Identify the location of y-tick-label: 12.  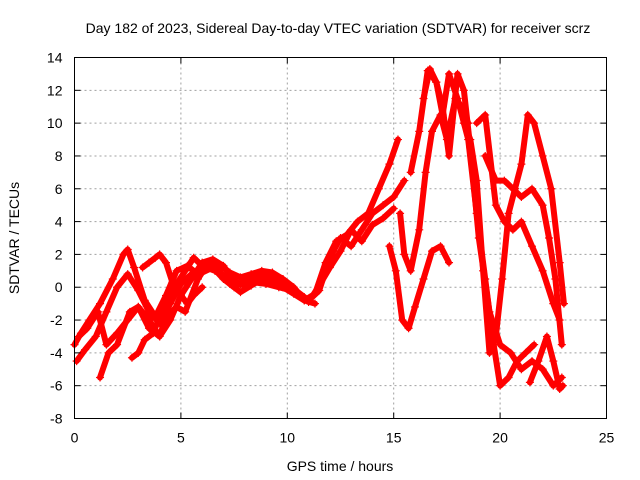
(55, 90).